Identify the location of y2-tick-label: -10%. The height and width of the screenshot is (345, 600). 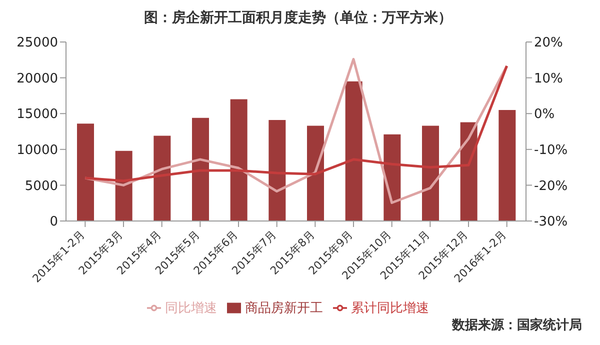
(551, 150).